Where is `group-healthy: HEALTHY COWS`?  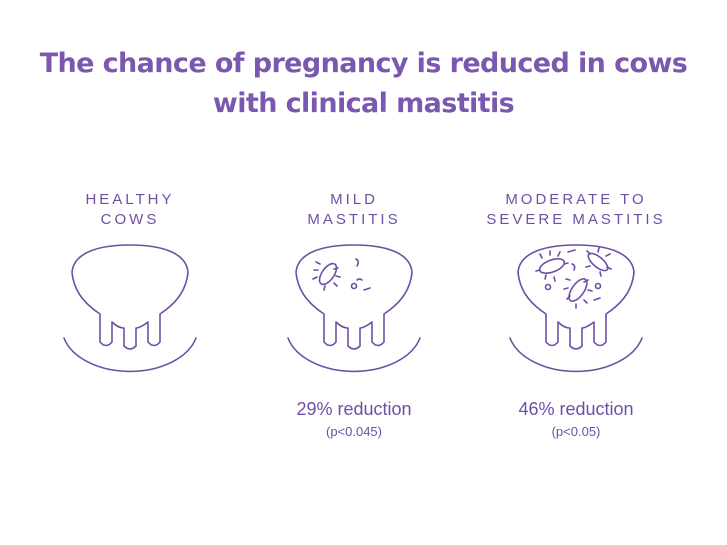 group-healthy: HEALTHY COWS is located at coordinates (130, 294).